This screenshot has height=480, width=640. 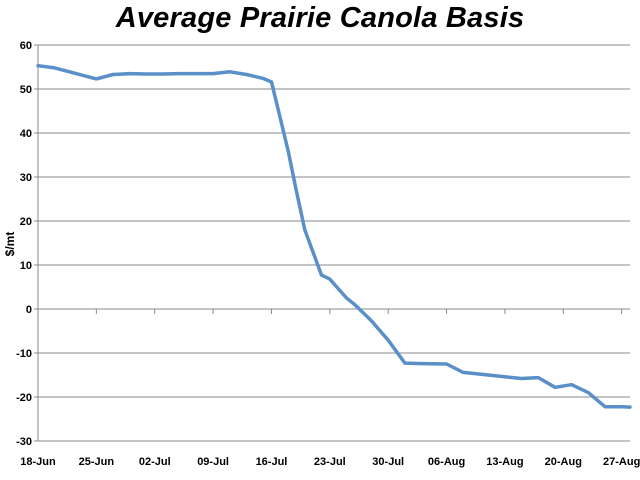 I want to click on x-tick-label: 20-Aug, so click(x=563, y=462).